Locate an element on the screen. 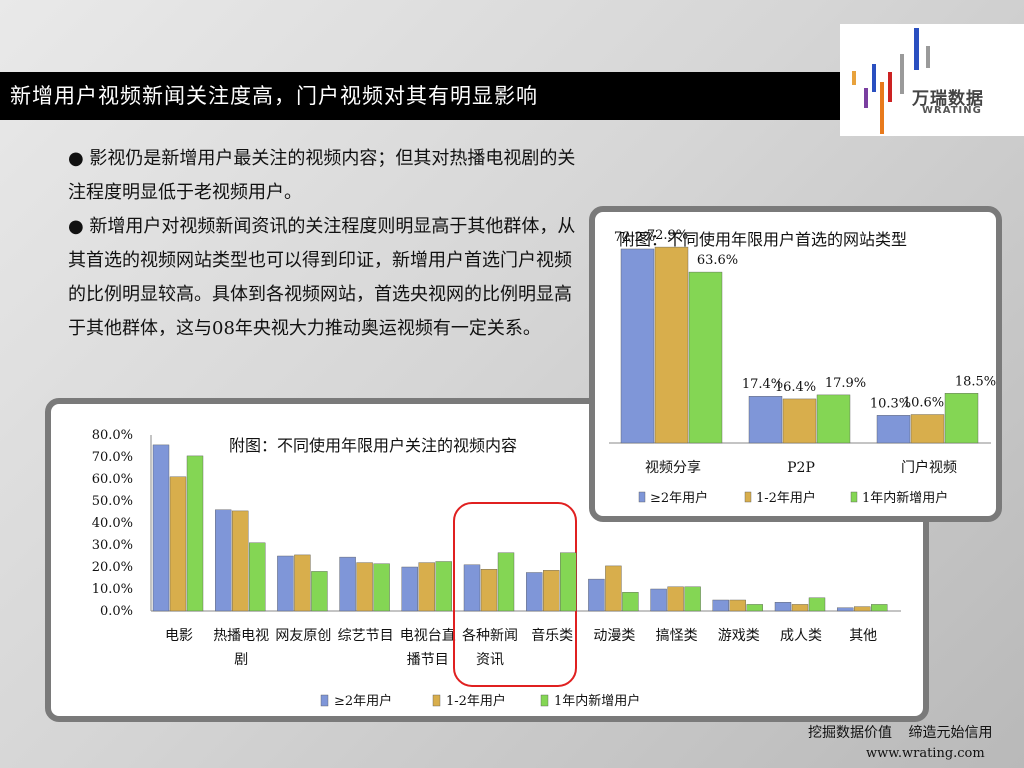  y-tick-label: 70.0% is located at coordinates (112, 457).